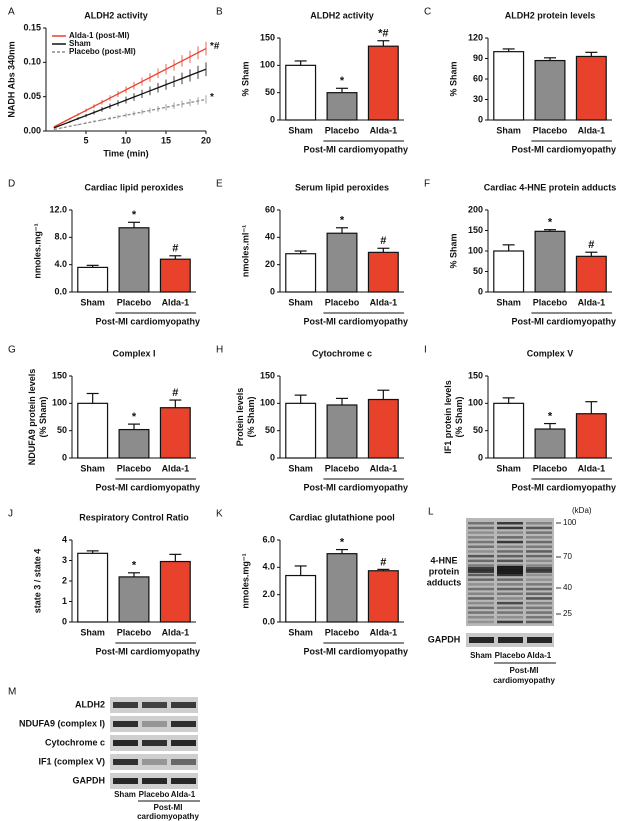  What do you see at coordinates (427, 12) in the screenshot?
I see `panel-letter: C` at bounding box center [427, 12].